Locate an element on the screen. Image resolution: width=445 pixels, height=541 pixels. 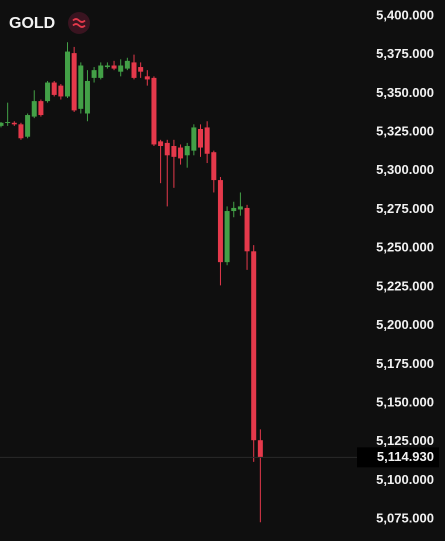
y-tick-label: 5,150.000 is located at coordinates (405, 401).